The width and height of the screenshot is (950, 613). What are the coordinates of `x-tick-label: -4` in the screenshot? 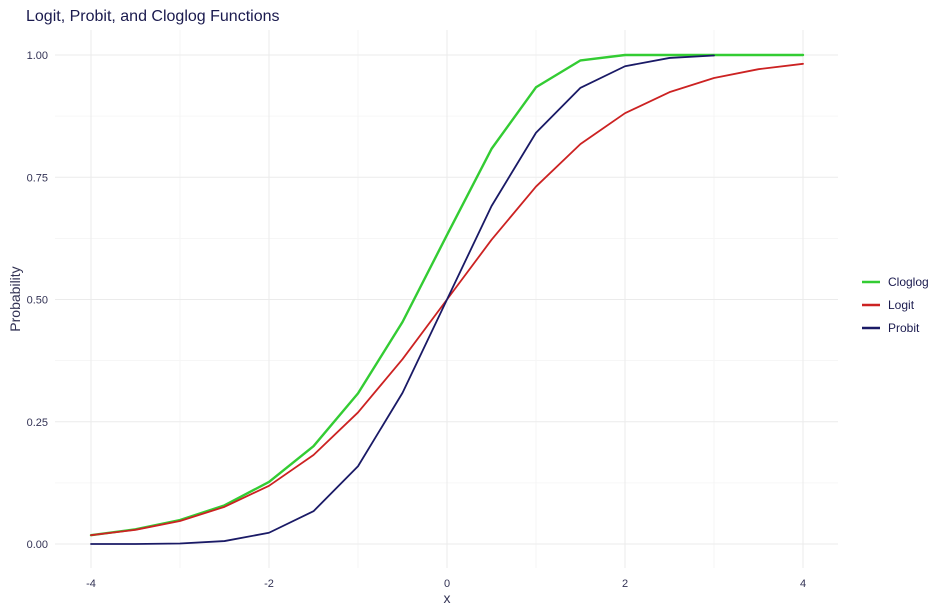 It's located at (91, 584).